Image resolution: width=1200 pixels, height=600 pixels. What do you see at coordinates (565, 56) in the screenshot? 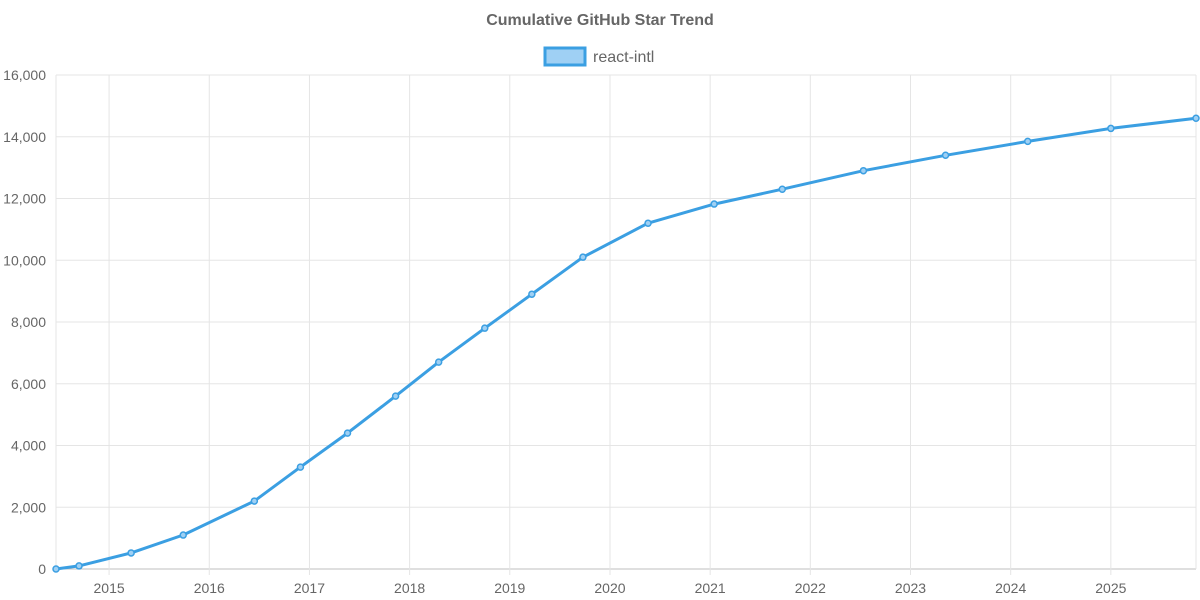
I see `legend-swatch` at bounding box center [565, 56].